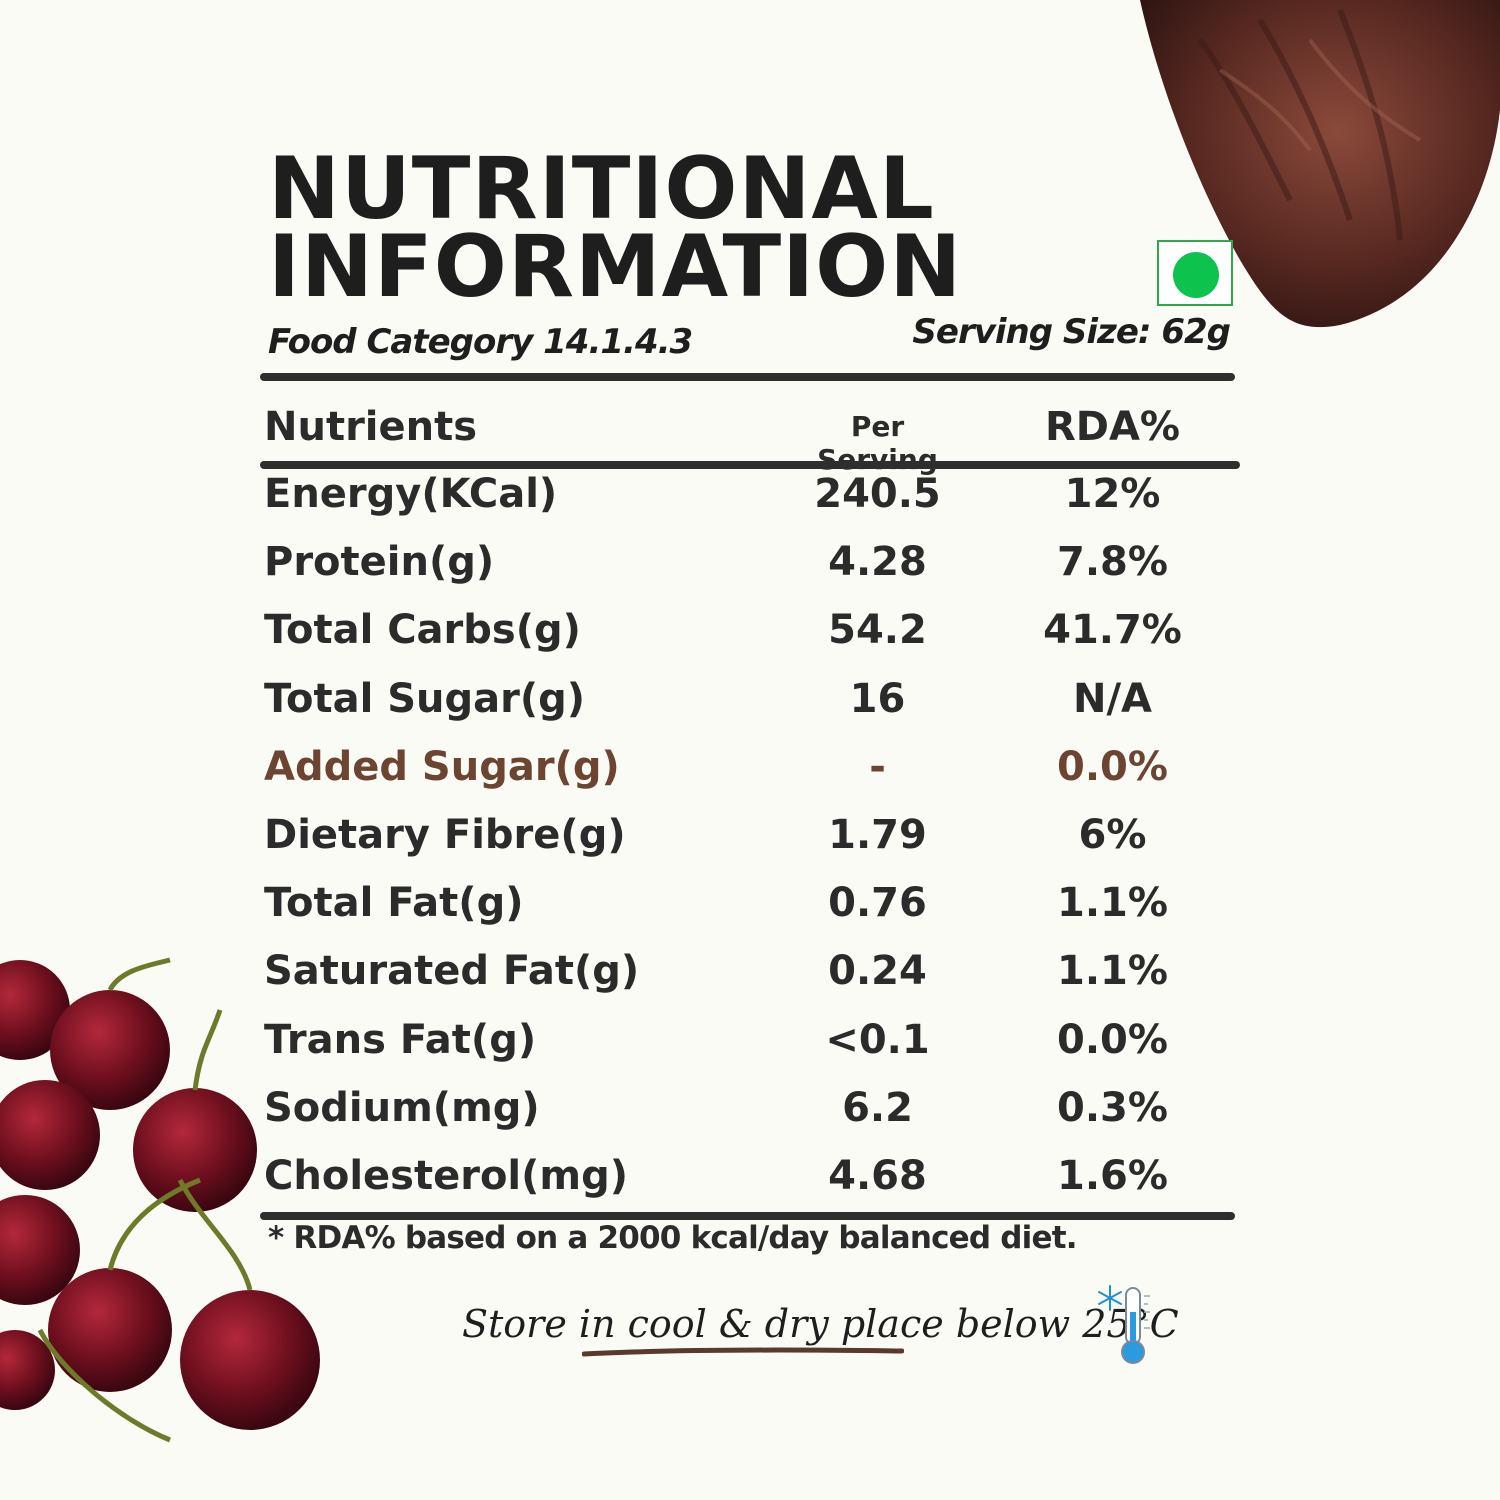 This screenshot has height=1500, width=1500. What do you see at coordinates (744, 574) in the screenshot?
I see `table-row: Protein(g) 4.28 7.8%` at bounding box center [744, 574].